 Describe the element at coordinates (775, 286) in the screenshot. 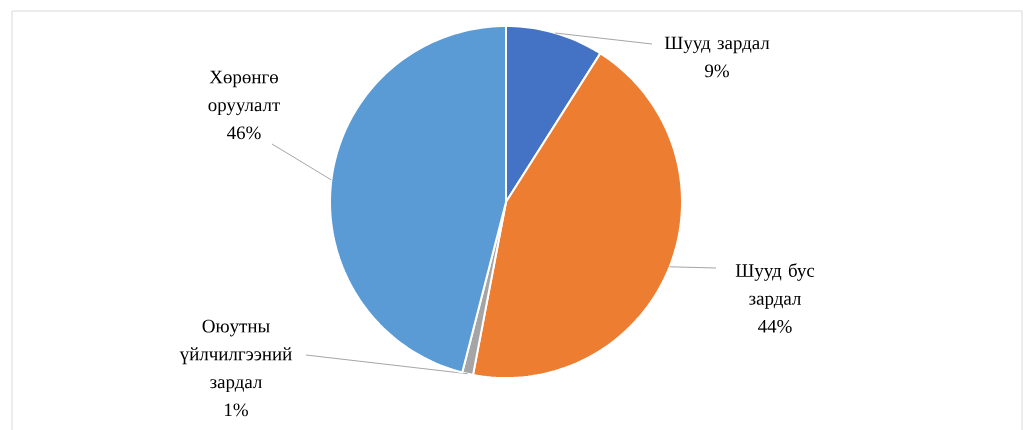

I see `slice-label: Шууд бус зардал` at that location.